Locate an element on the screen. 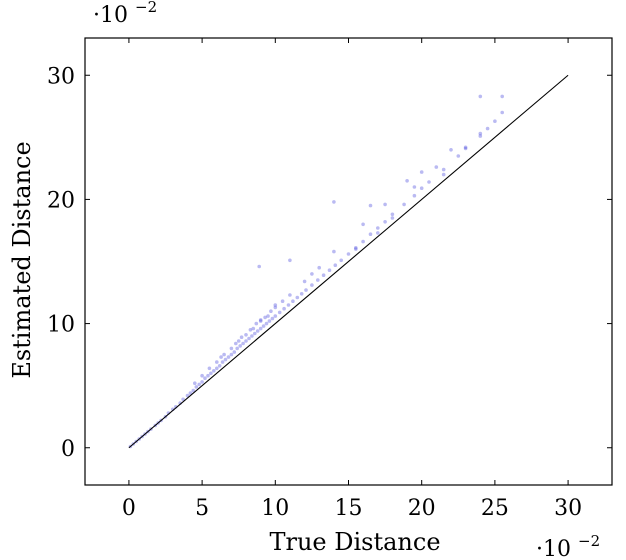 This screenshot has height=560, width=626. y-axis-title: Estimated Distance is located at coordinates (22, 259).